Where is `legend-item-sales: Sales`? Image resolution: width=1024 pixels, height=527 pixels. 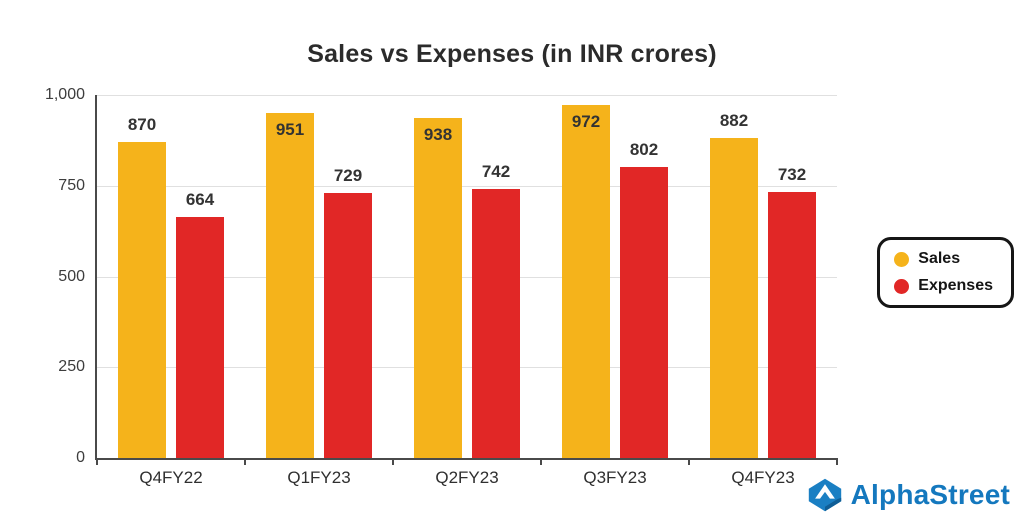 legend-item-sales: Sales is located at coordinates (943, 259).